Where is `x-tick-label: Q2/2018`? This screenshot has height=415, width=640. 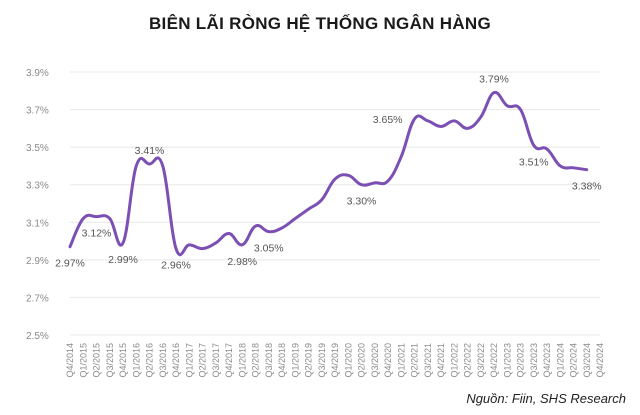 x-tick-label: Q2/2018 is located at coordinates (256, 360).